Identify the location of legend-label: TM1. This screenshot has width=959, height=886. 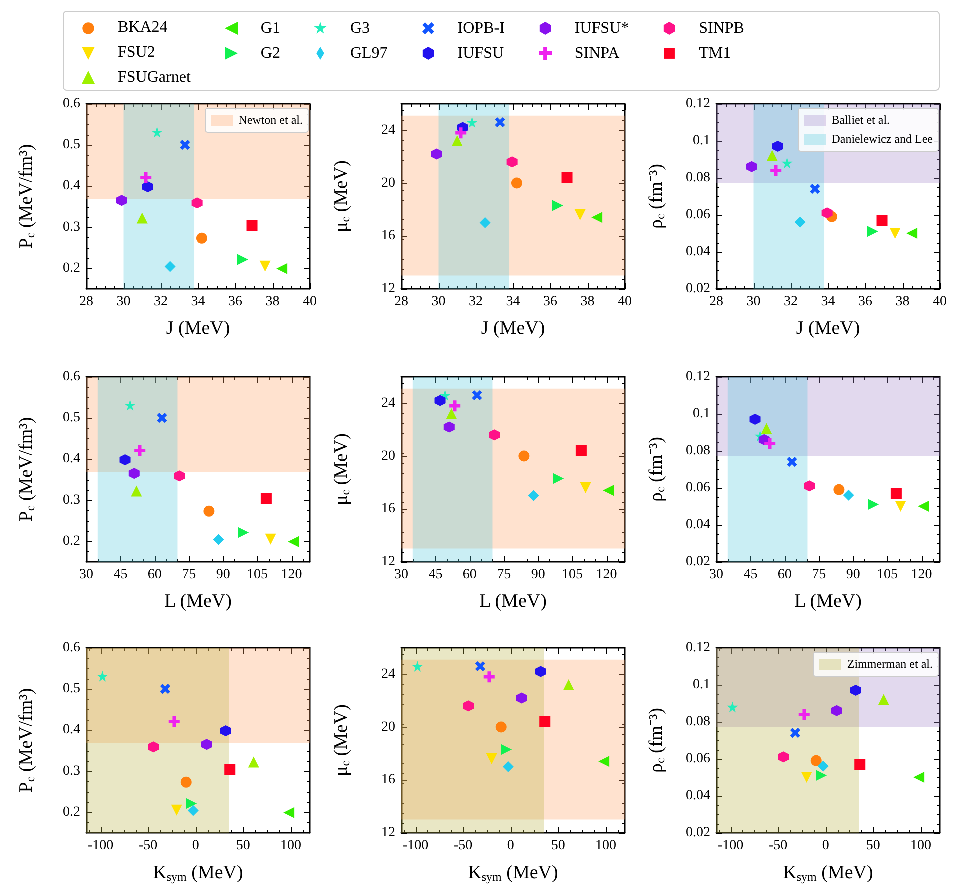
(715, 53).